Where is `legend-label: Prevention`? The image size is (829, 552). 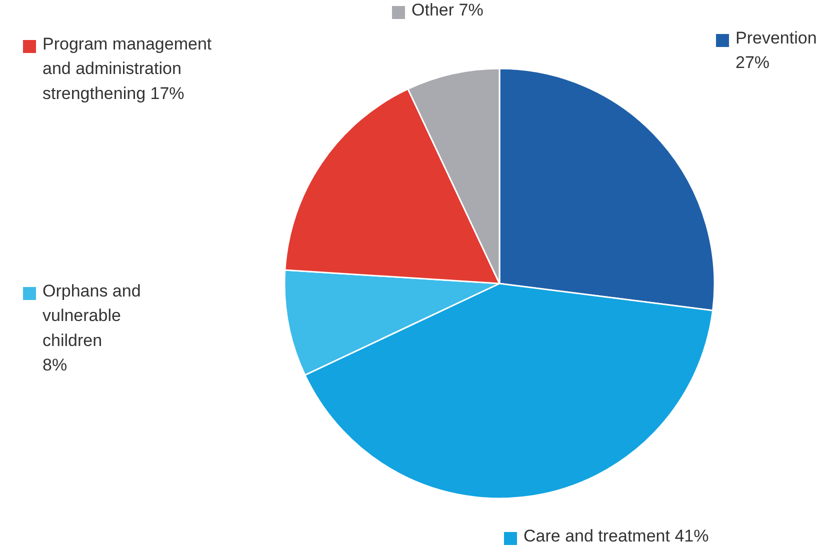
legend-label: Prevention is located at coordinates (776, 38).